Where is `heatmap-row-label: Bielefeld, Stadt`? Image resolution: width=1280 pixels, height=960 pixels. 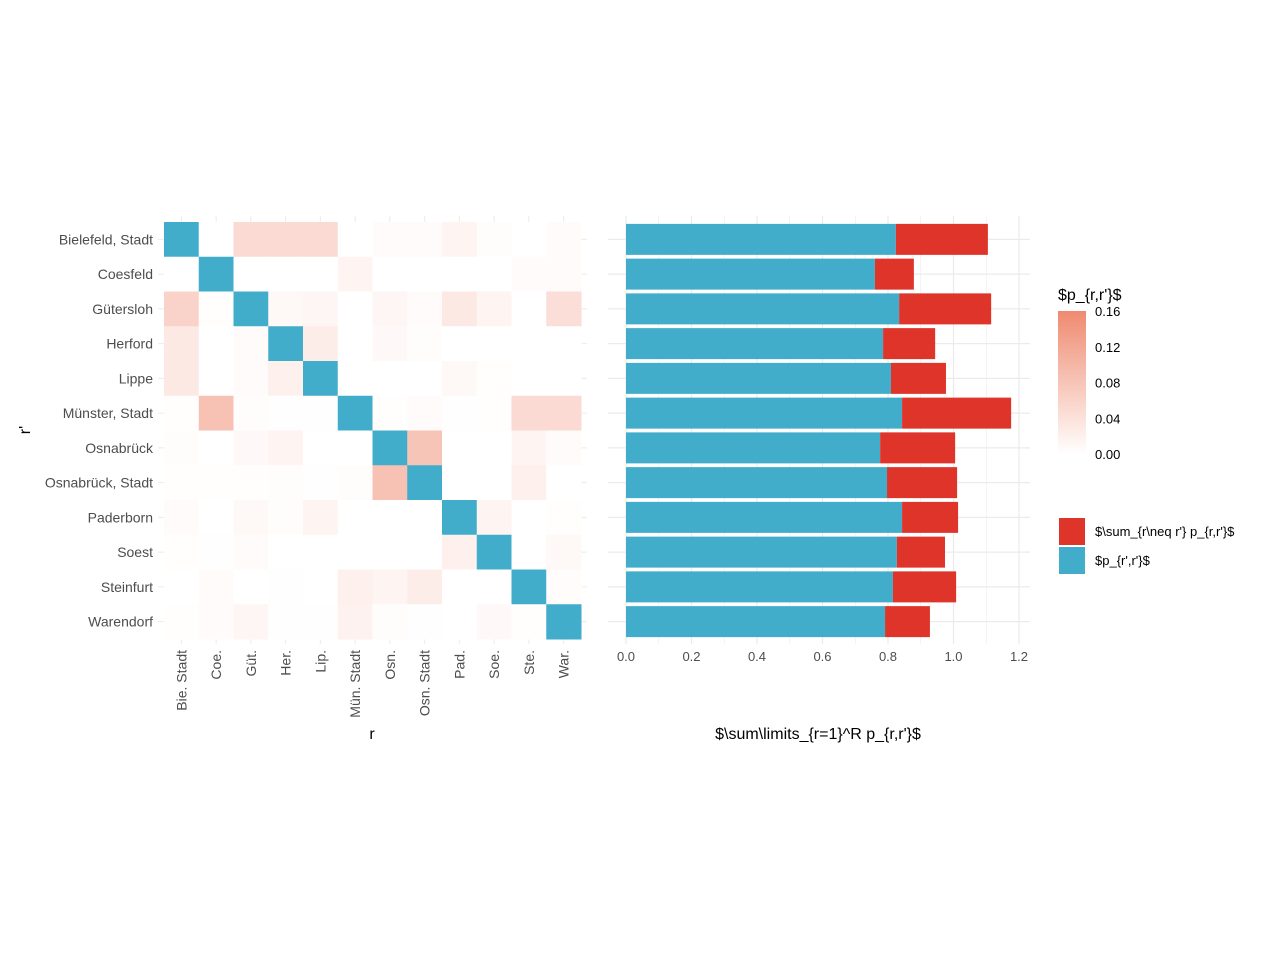
heatmap-row-label: Bielefeld, Stadt is located at coordinates (106, 239).